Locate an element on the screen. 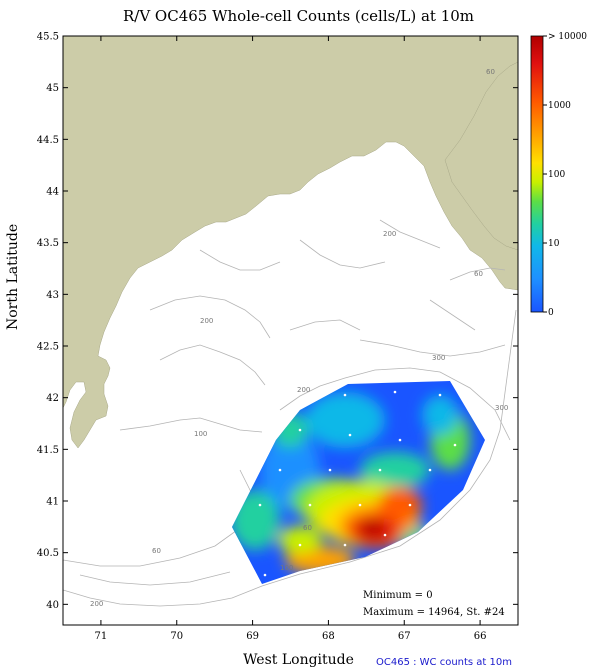  footer-caption: OC465 : WC counts at 10m is located at coordinates (443, 662).